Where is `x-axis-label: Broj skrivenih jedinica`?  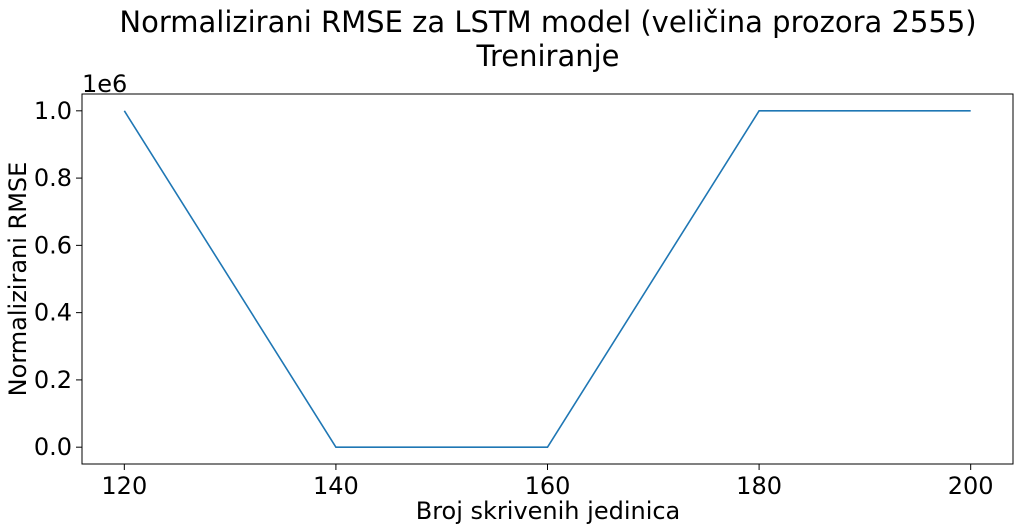 x-axis-label: Broj skrivenih jedinica is located at coordinates (548, 511).